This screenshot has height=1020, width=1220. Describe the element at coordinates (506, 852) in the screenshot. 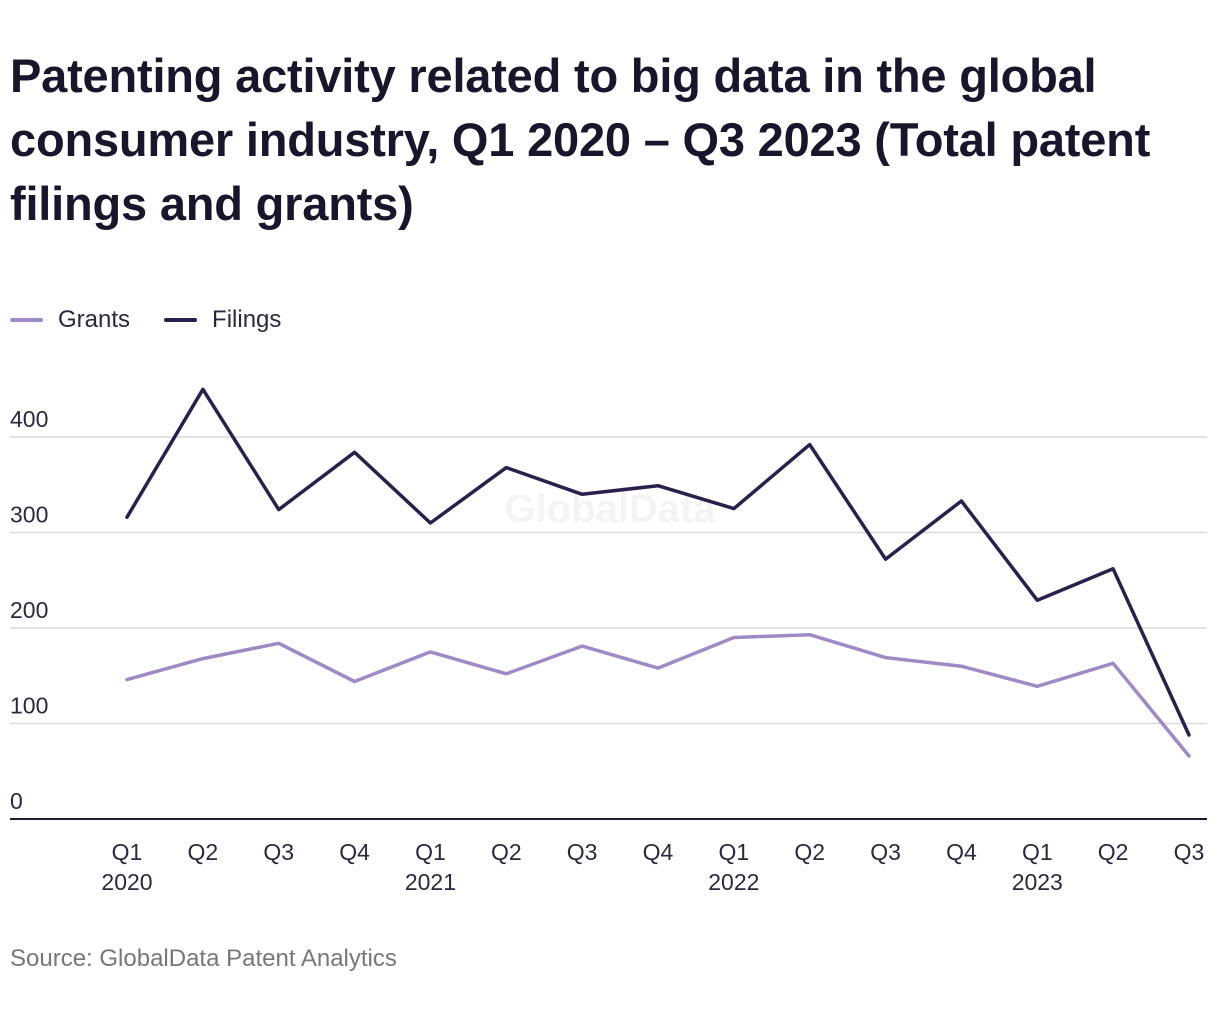

I see `x-tick-label-5: Q2` at that location.